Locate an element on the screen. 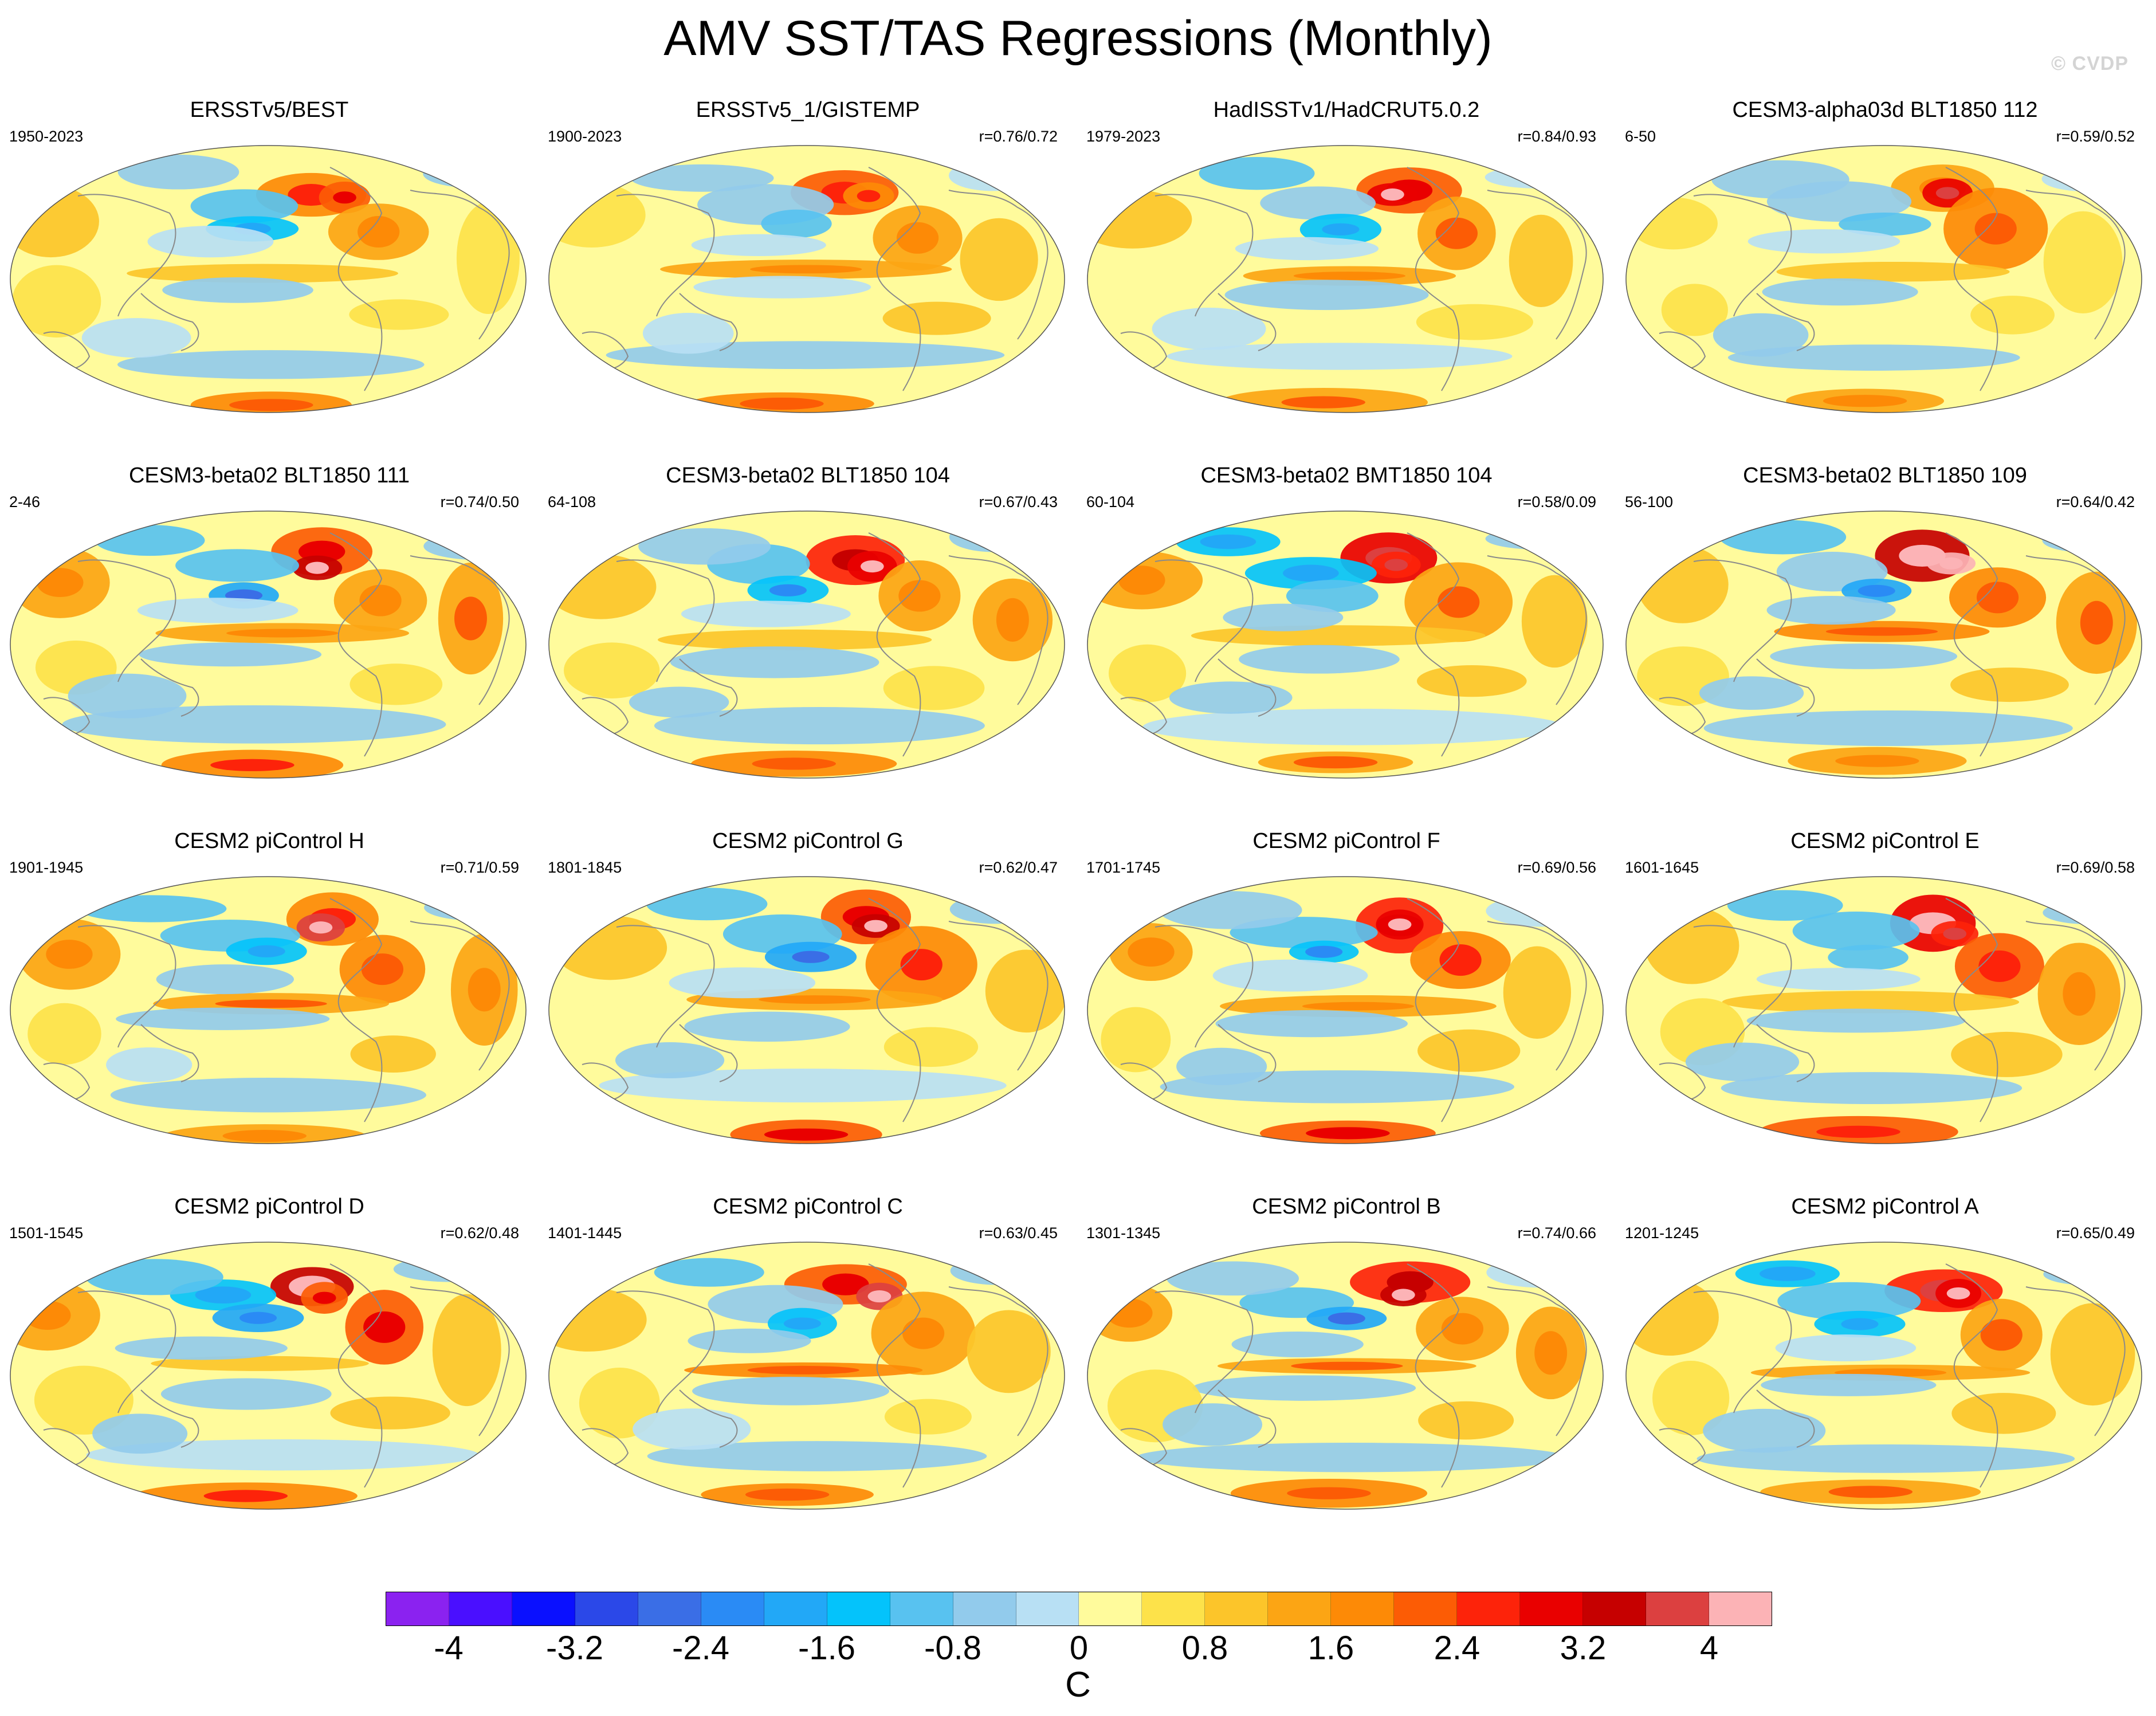 The width and height of the screenshot is (2156, 1716). panel-correlation: r=0.69/0.56 is located at coordinates (1556, 867).